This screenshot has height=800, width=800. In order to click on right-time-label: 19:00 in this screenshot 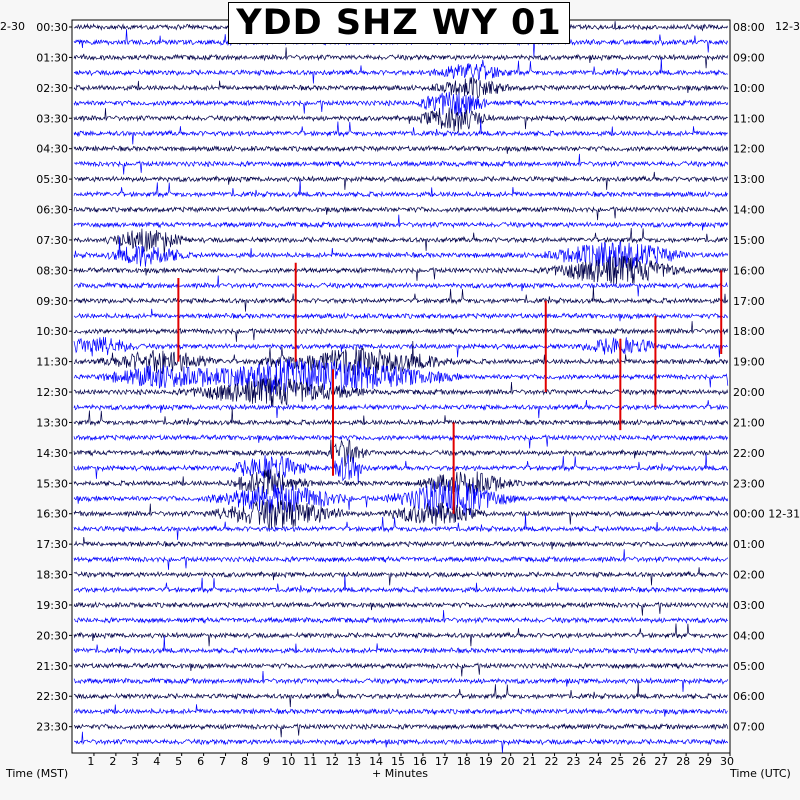, I will do `click(749, 362)`.